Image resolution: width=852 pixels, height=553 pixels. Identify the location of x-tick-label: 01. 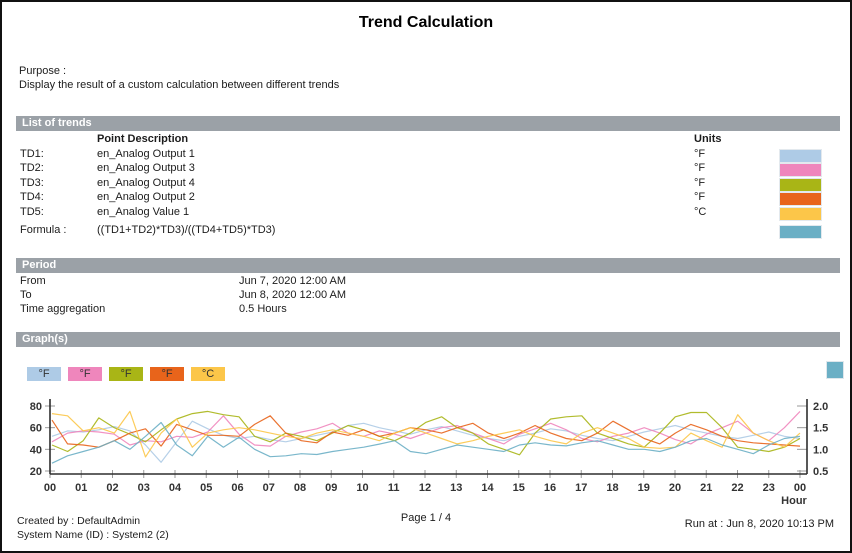
(81, 488).